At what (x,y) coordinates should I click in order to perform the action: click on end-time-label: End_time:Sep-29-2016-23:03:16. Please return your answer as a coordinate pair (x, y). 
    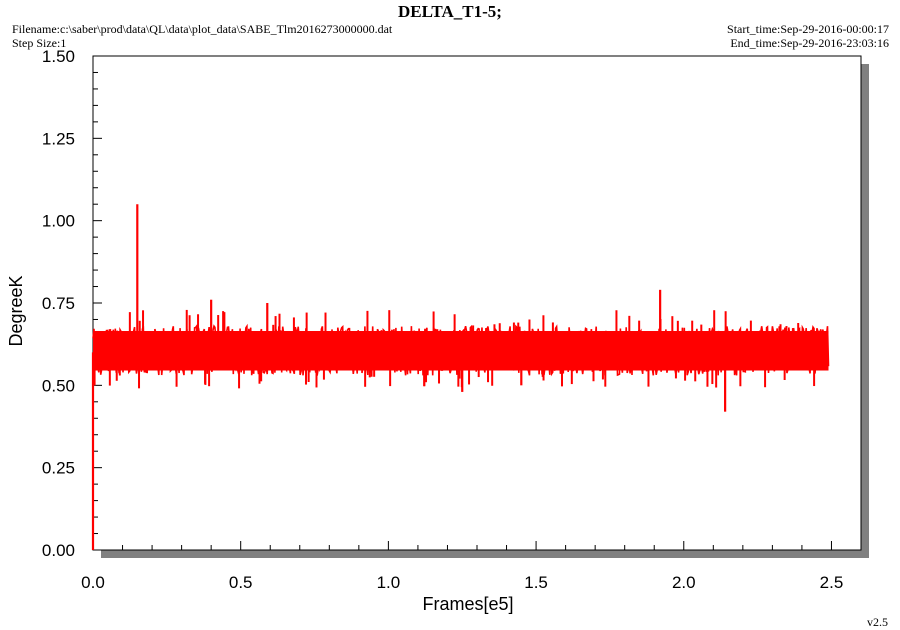
    Looking at the image, I should click on (809, 43).